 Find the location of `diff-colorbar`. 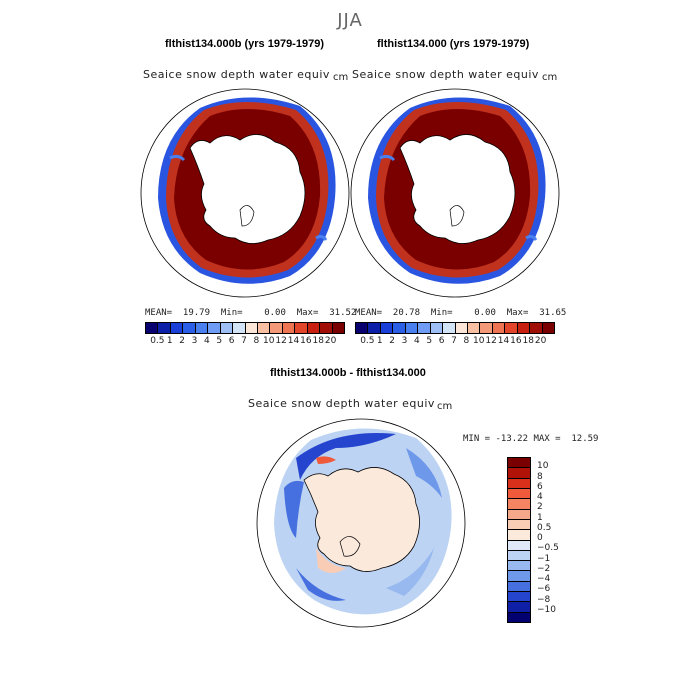

diff-colorbar is located at coordinates (519, 540).